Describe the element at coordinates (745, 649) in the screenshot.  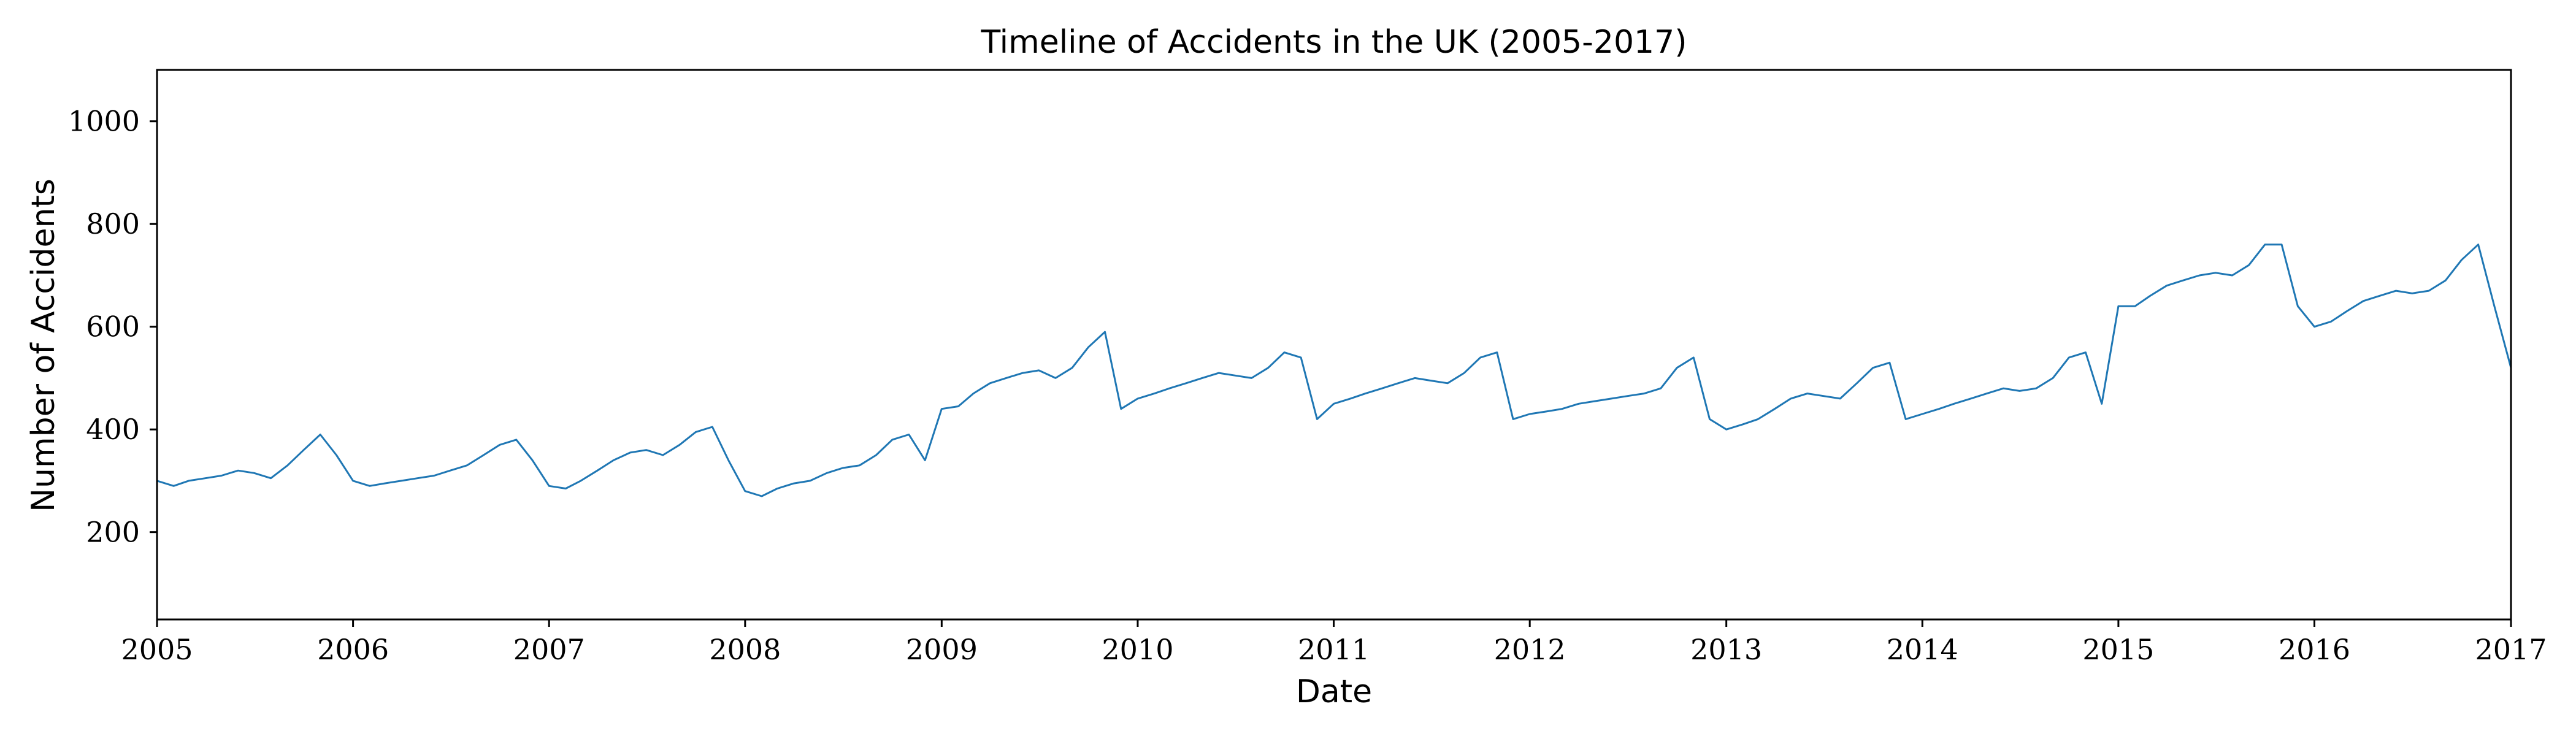
I see `x-tick-label: 2008` at that location.